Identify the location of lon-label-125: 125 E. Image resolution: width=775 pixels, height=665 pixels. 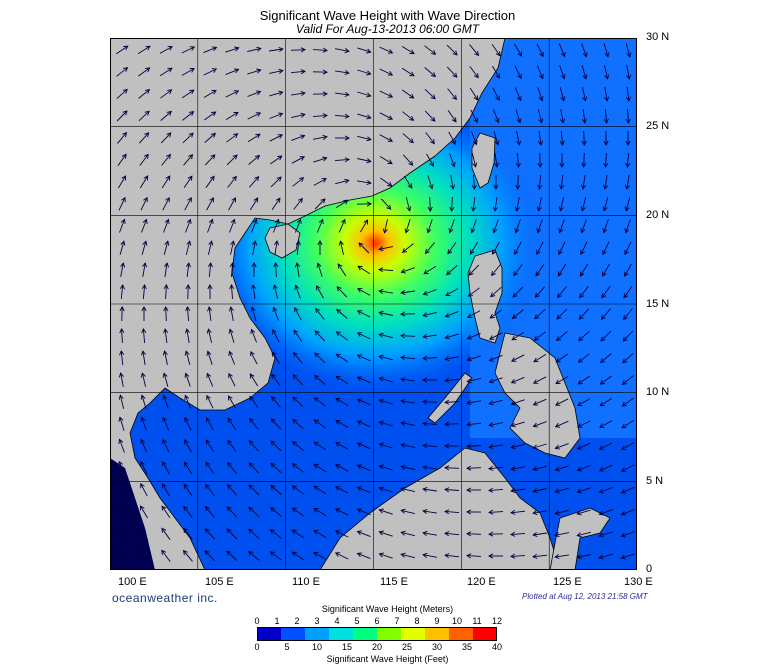
(567, 582).